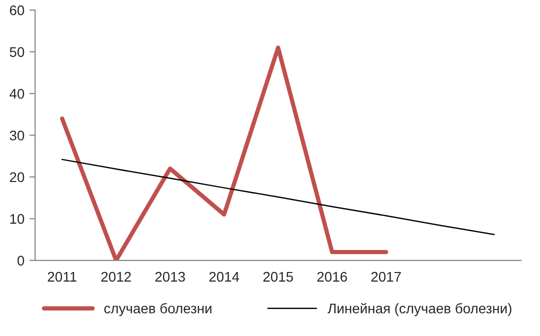 This screenshot has width=540, height=336. What do you see at coordinates (17, 135) in the screenshot?
I see `y-tick-label: 30` at bounding box center [17, 135].